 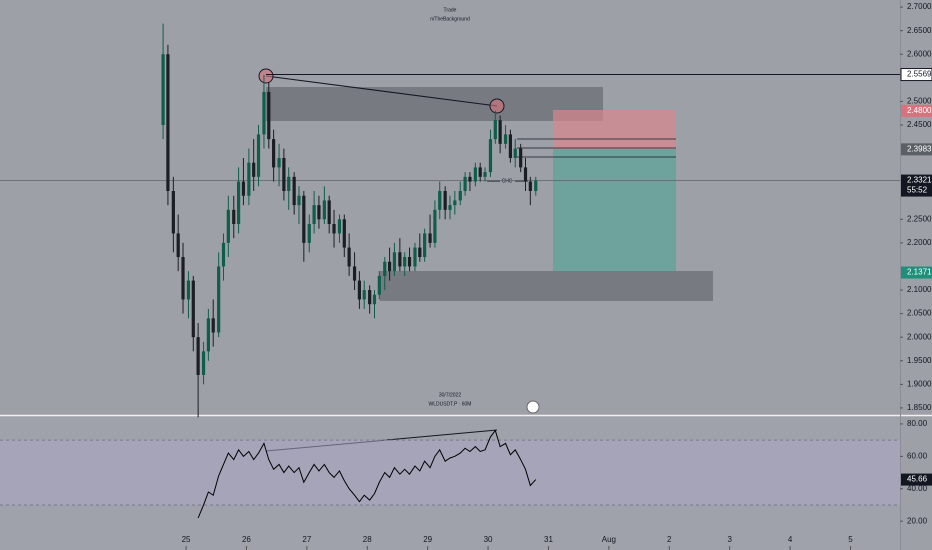 What do you see at coordinates (917, 455) in the screenshot?
I see `y-tick-label: 60.00` at bounding box center [917, 455].